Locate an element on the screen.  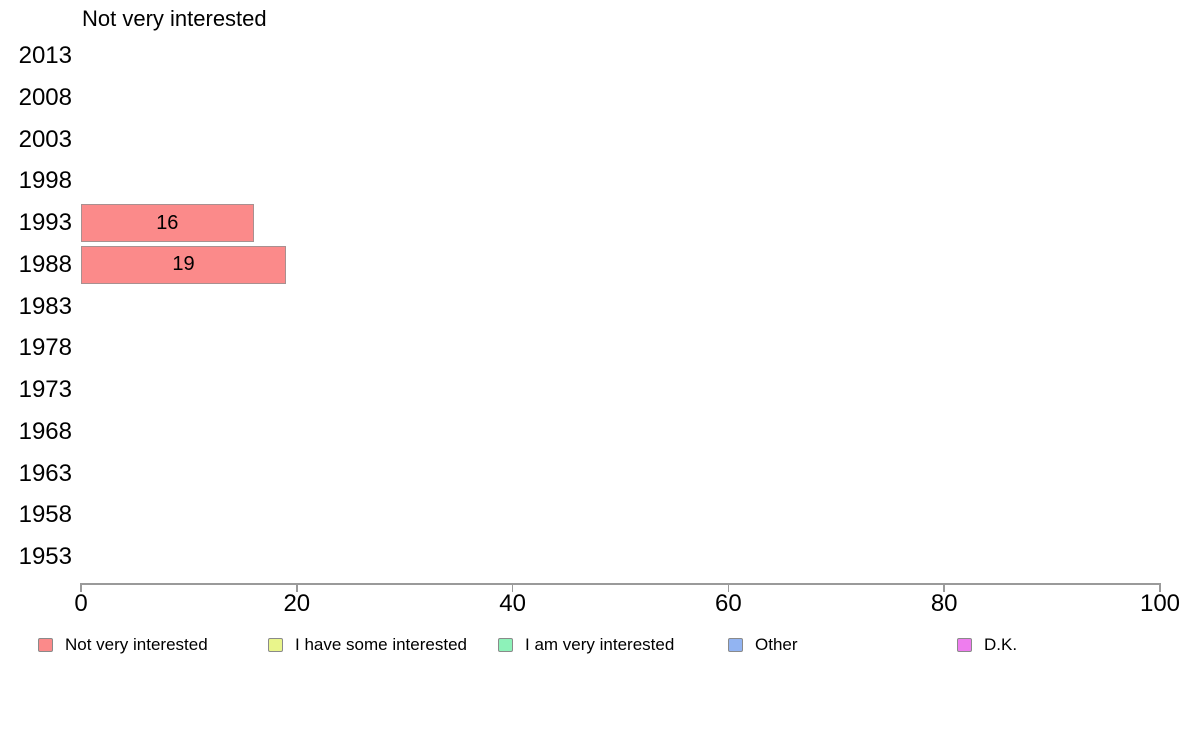
x-tick-label: 0 is located at coordinates (81, 603).